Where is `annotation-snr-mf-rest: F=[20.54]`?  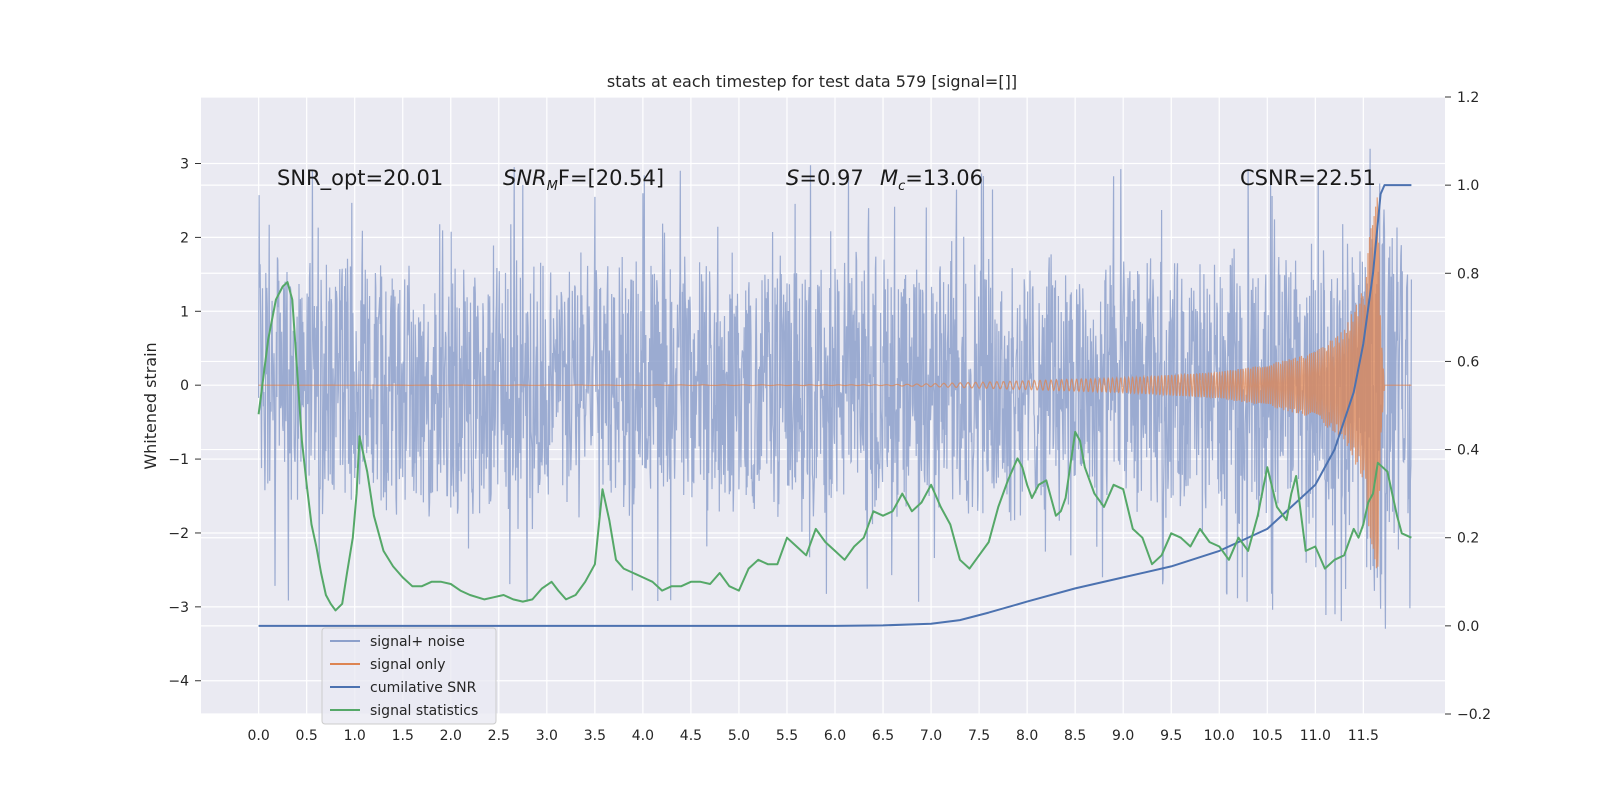 annotation-snr-mf-rest: F=[20.54] is located at coordinates (611, 178).